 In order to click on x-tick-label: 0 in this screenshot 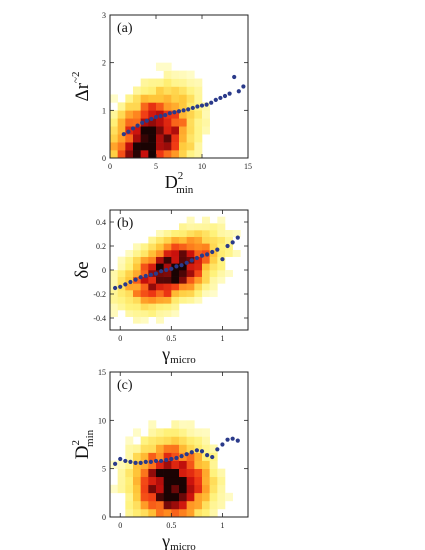, I will do `click(110, 166)`.